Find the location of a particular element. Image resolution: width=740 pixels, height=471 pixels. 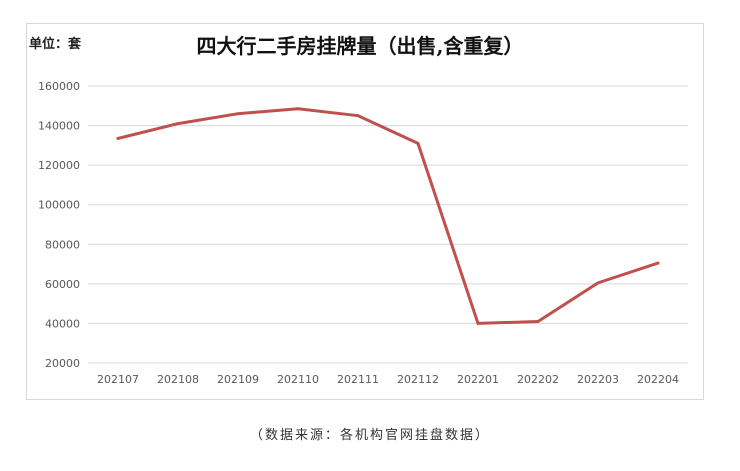

chart-title: 四大行二手房挂牌量（出售,含重复） is located at coordinates (360, 46).